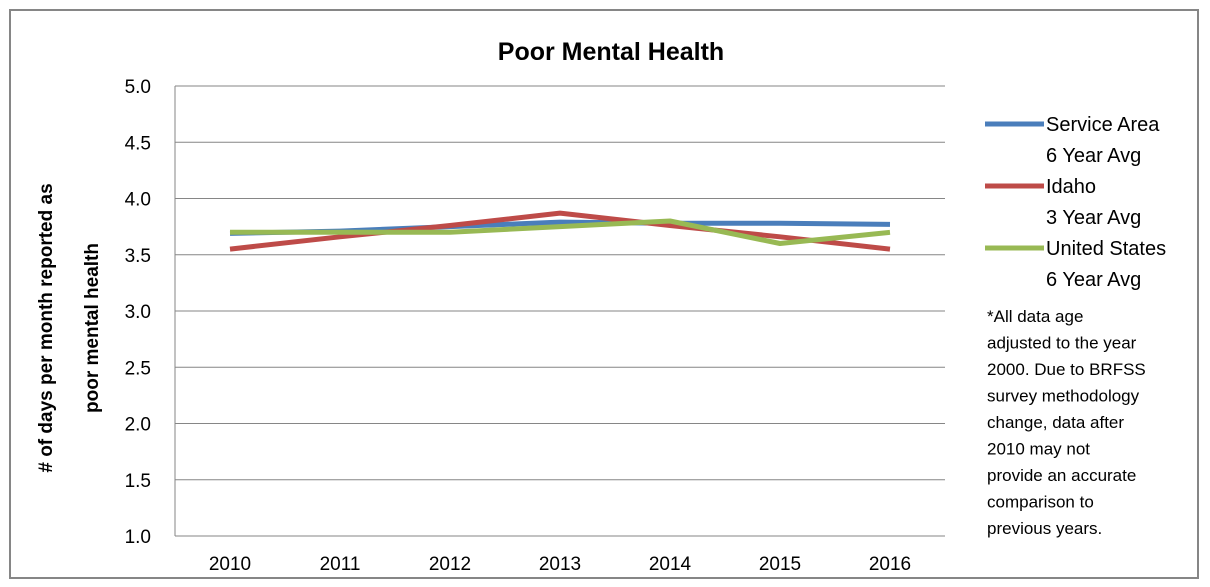  I want to click on y-tick-label: 3.5, so click(138, 256).